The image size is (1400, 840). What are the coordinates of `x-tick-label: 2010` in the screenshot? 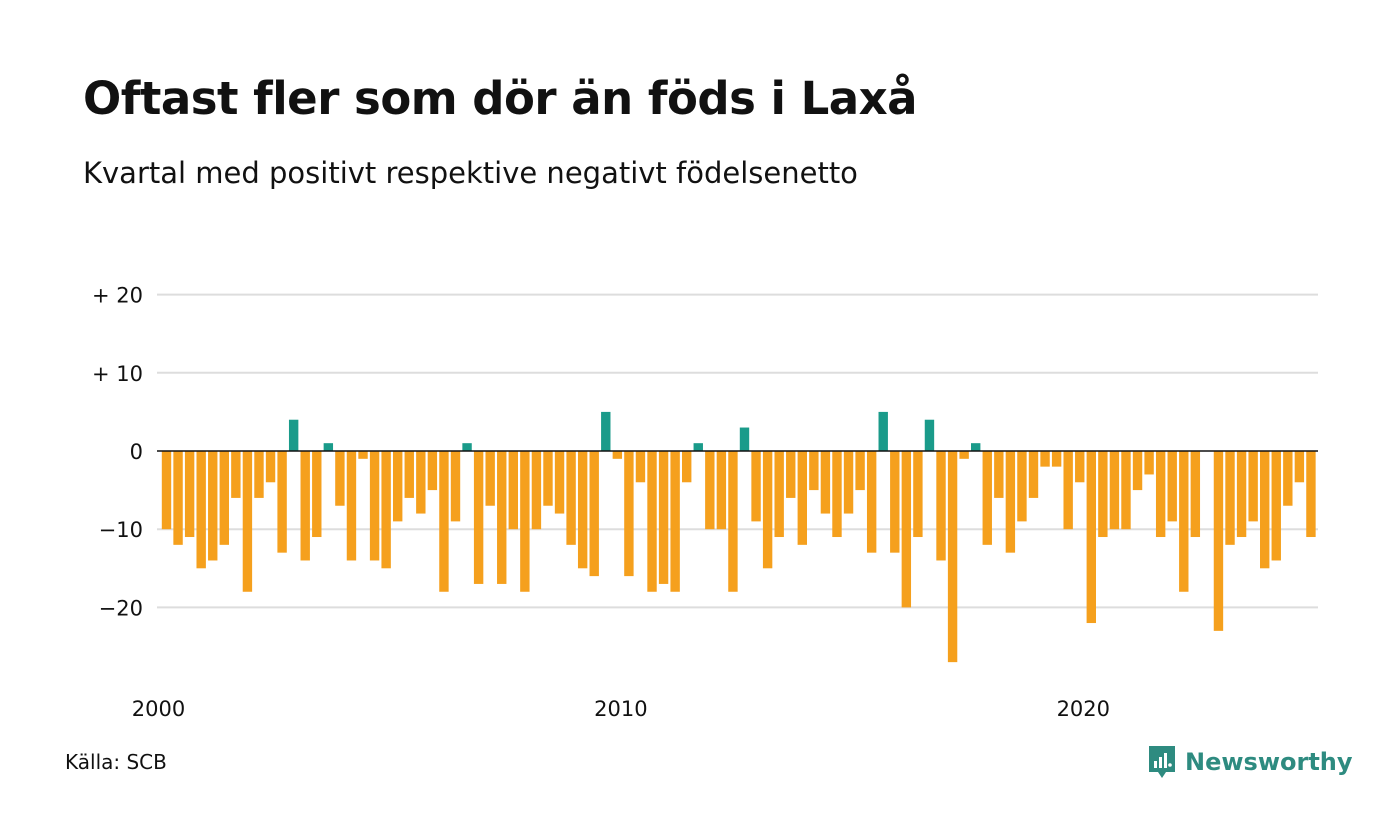 It's located at (620, 709).